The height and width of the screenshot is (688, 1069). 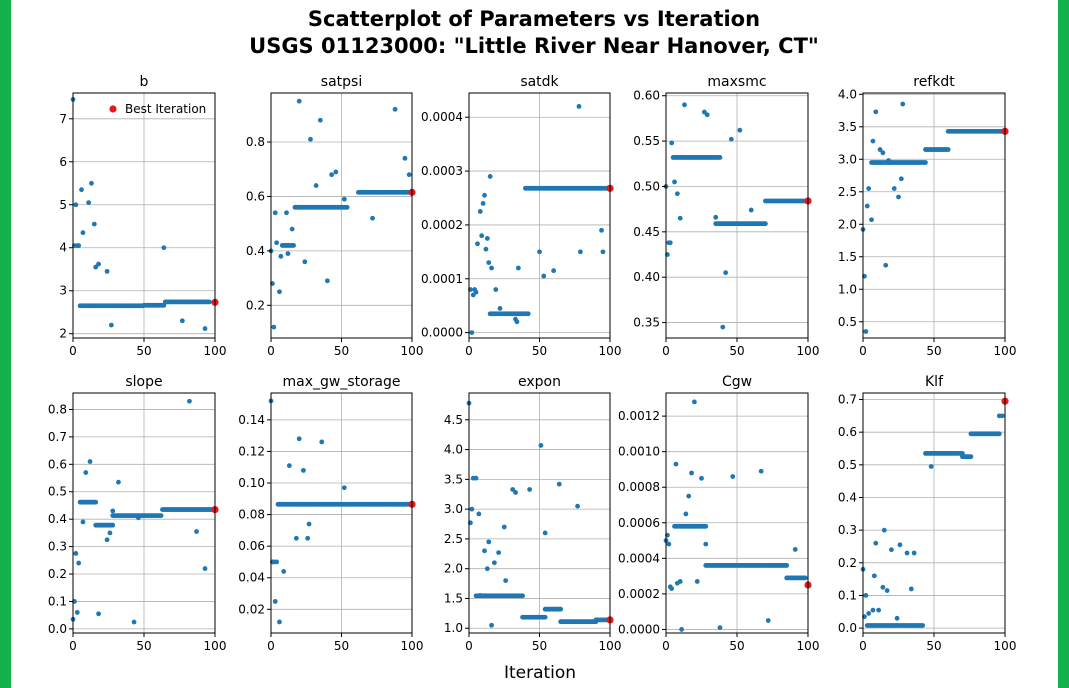 What do you see at coordinates (540, 673) in the screenshot?
I see `x-axis-label: Iteration` at bounding box center [540, 673].